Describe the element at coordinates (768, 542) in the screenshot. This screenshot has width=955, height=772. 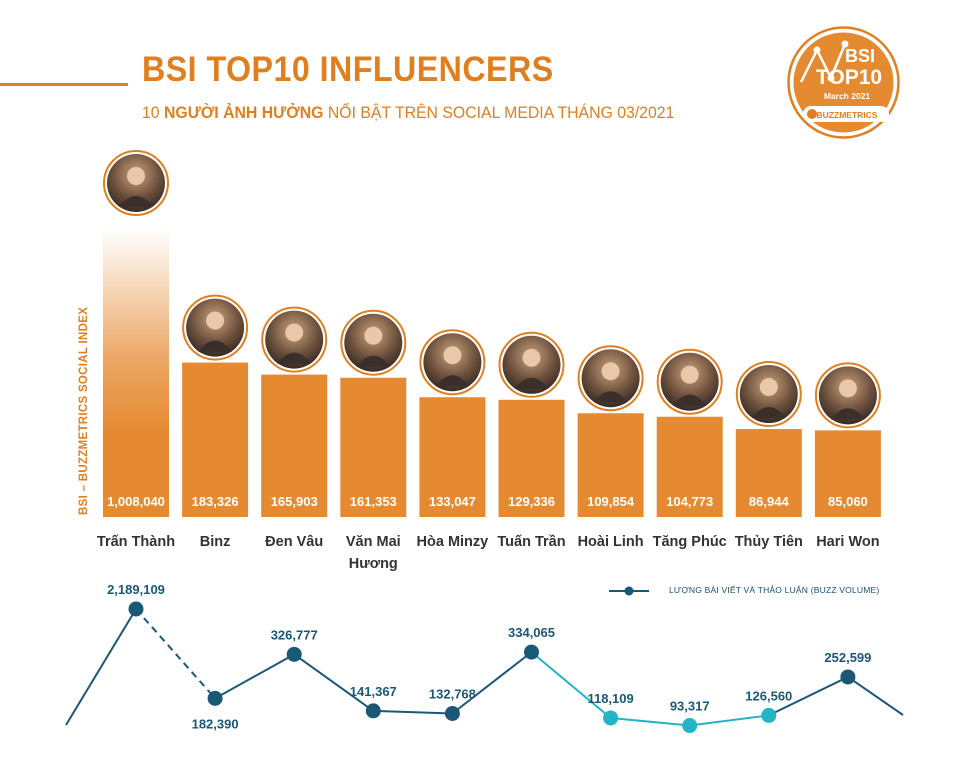
I see `category-label: Thủy Tiên` at that location.